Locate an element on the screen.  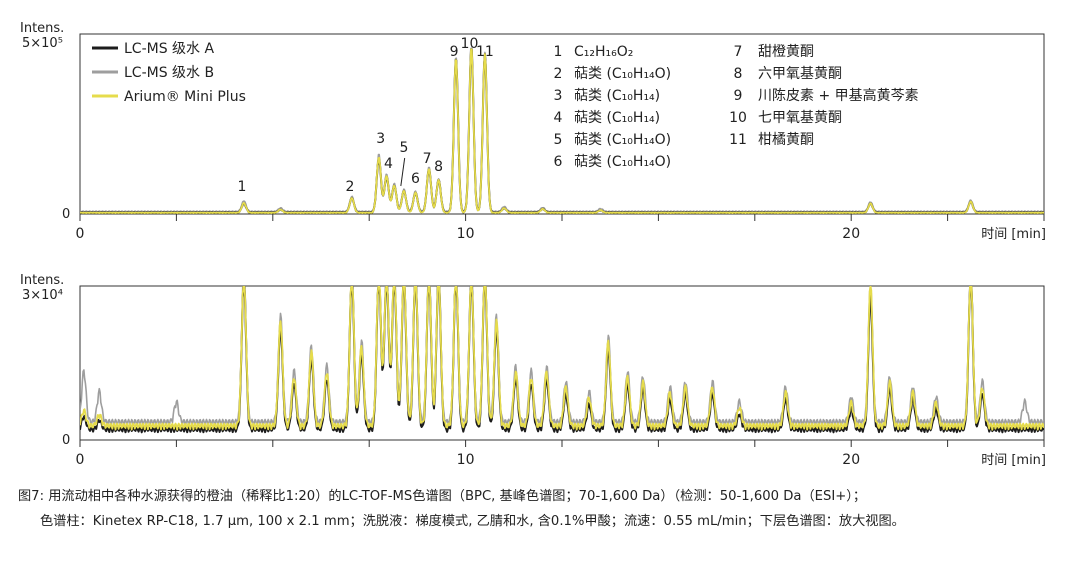
peak-id-name: 柑橘黄酮 is located at coordinates (786, 139).